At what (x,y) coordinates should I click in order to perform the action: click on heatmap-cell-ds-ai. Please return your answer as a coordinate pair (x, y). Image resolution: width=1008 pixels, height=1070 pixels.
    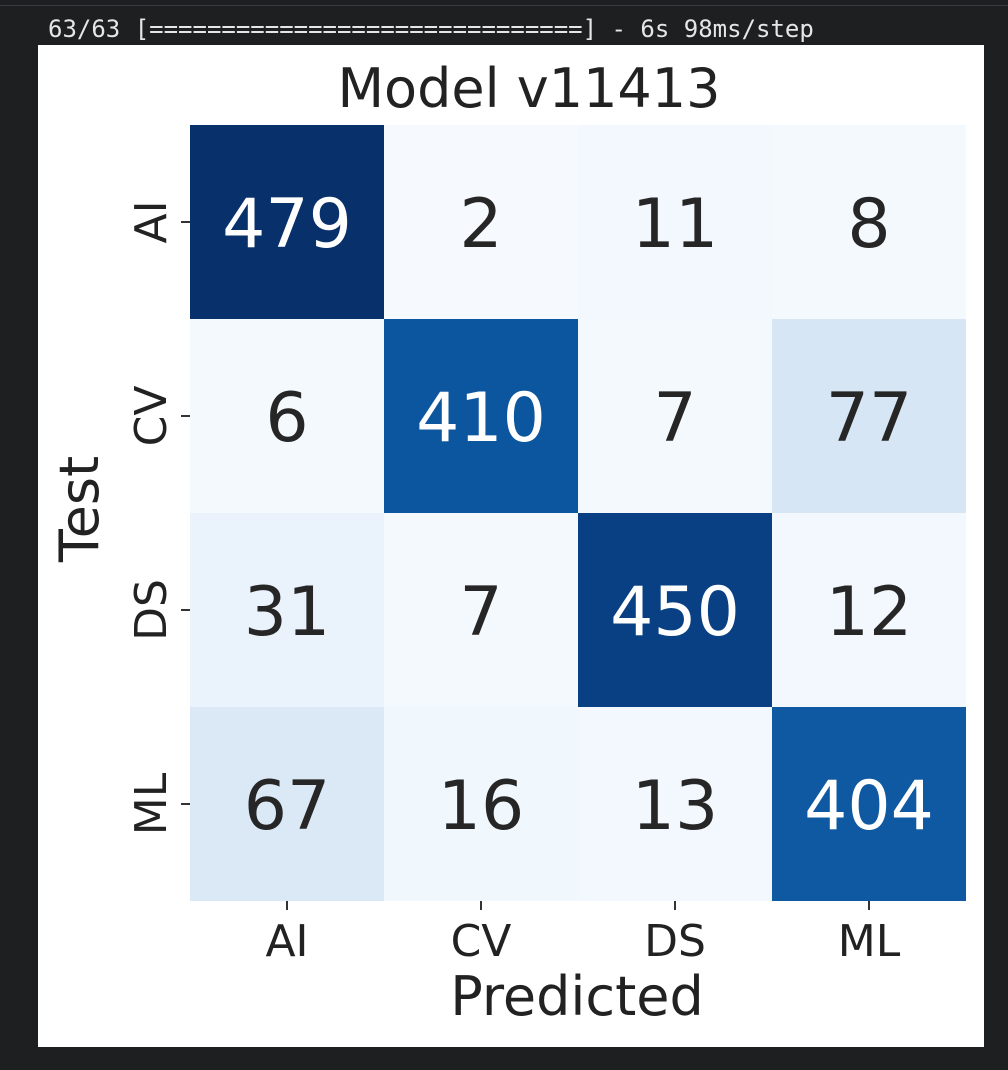
    Looking at the image, I should click on (287, 610).